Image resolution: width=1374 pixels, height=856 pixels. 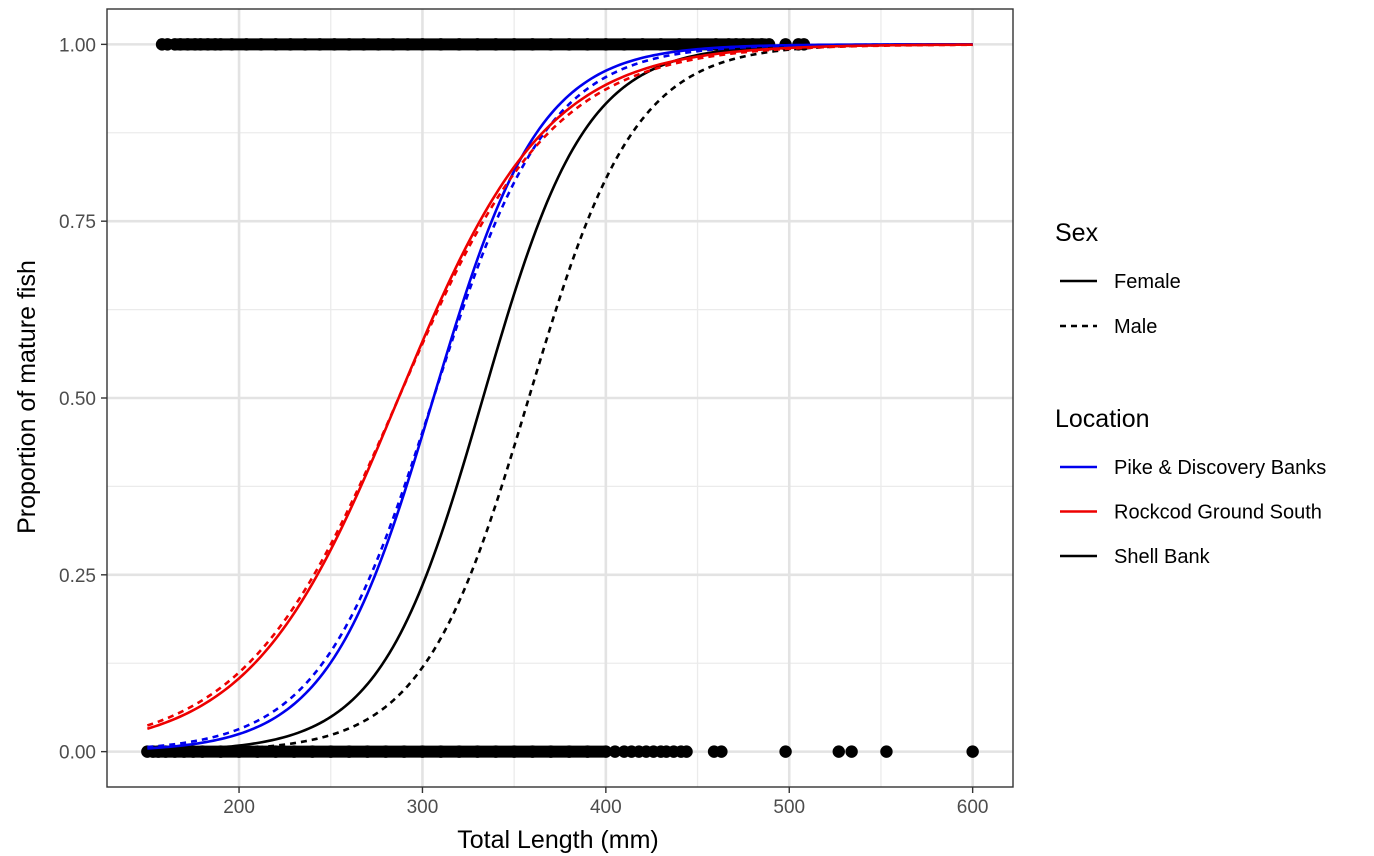 I want to click on y-tick-label: 0.00, so click(x=77, y=753).